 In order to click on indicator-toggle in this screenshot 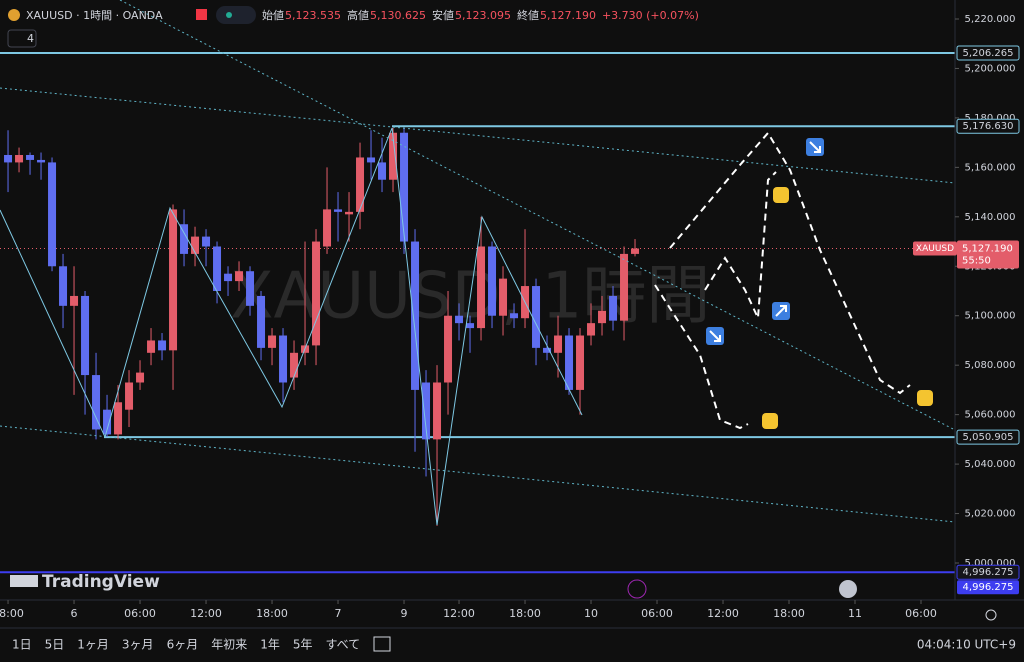, I will do `click(22, 38)`.